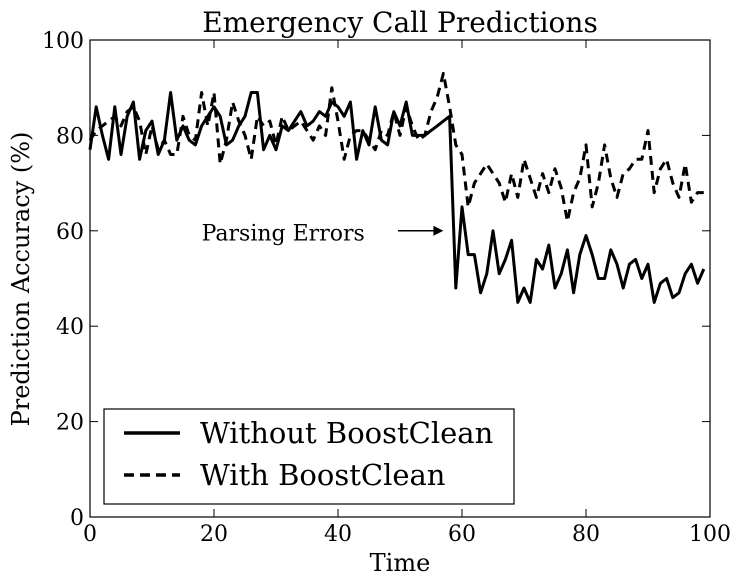 The image size is (740, 587). What do you see at coordinates (400, 563) in the screenshot?
I see `x-axis-label: Time` at bounding box center [400, 563].